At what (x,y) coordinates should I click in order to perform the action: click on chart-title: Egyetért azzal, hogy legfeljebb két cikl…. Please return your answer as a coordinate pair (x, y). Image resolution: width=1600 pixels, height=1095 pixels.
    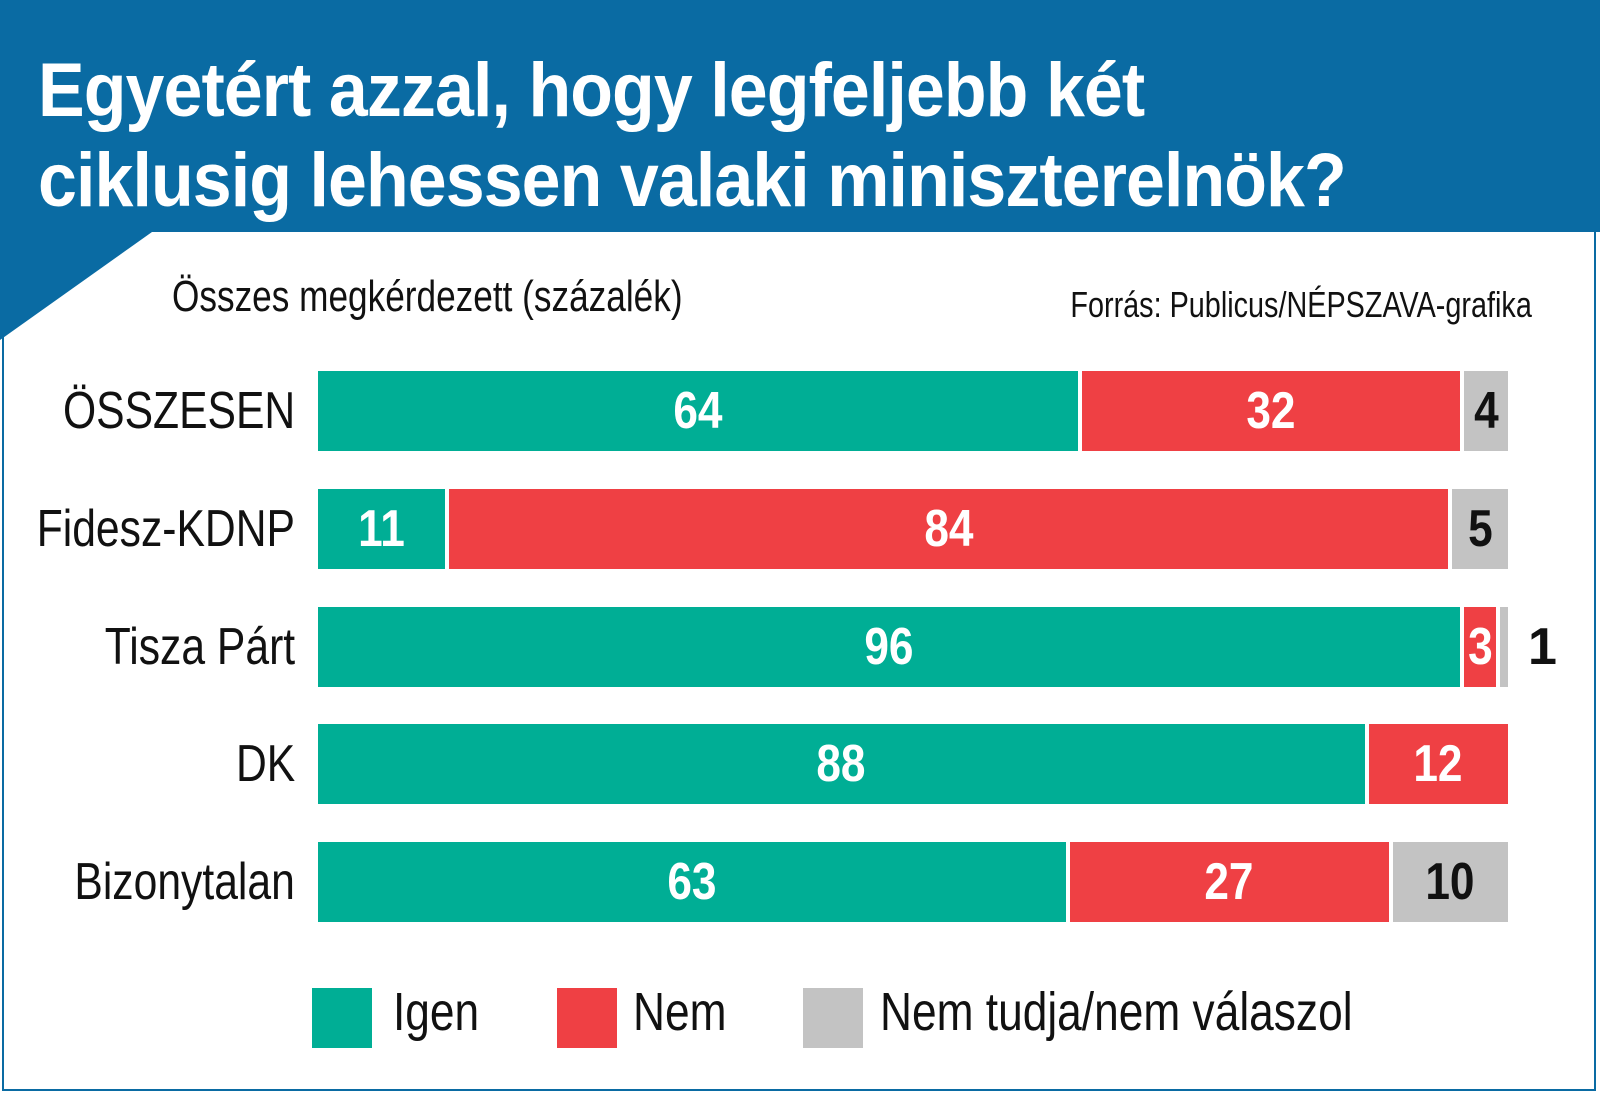
    Looking at the image, I should click on (692, 136).